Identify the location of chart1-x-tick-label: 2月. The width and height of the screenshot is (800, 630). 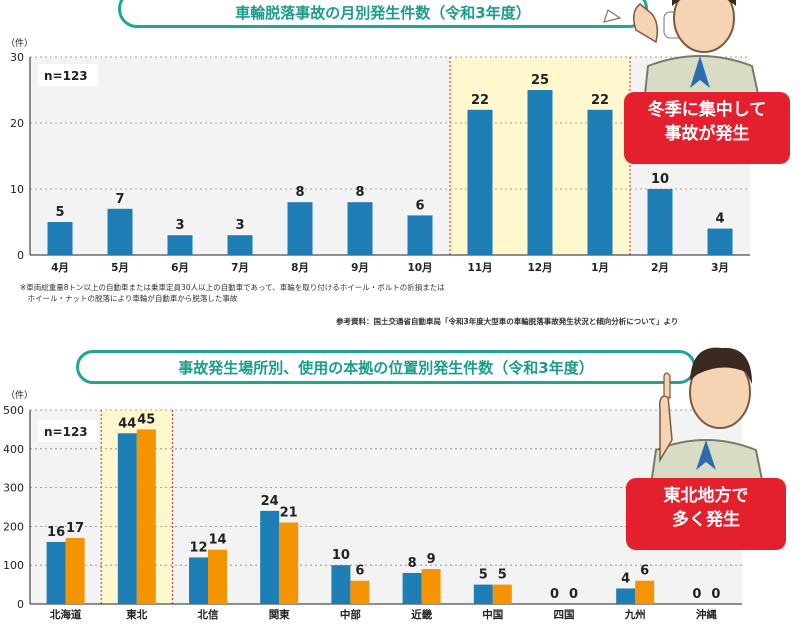
(660, 268).